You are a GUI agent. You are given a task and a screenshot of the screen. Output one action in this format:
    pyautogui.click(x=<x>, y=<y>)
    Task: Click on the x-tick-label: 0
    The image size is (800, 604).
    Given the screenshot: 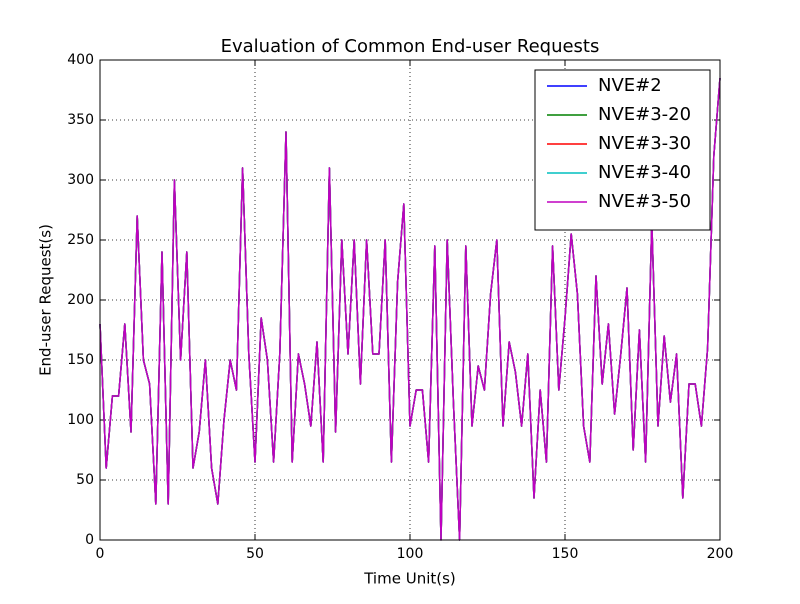 What is the action you would take?
    pyautogui.click(x=100, y=554)
    